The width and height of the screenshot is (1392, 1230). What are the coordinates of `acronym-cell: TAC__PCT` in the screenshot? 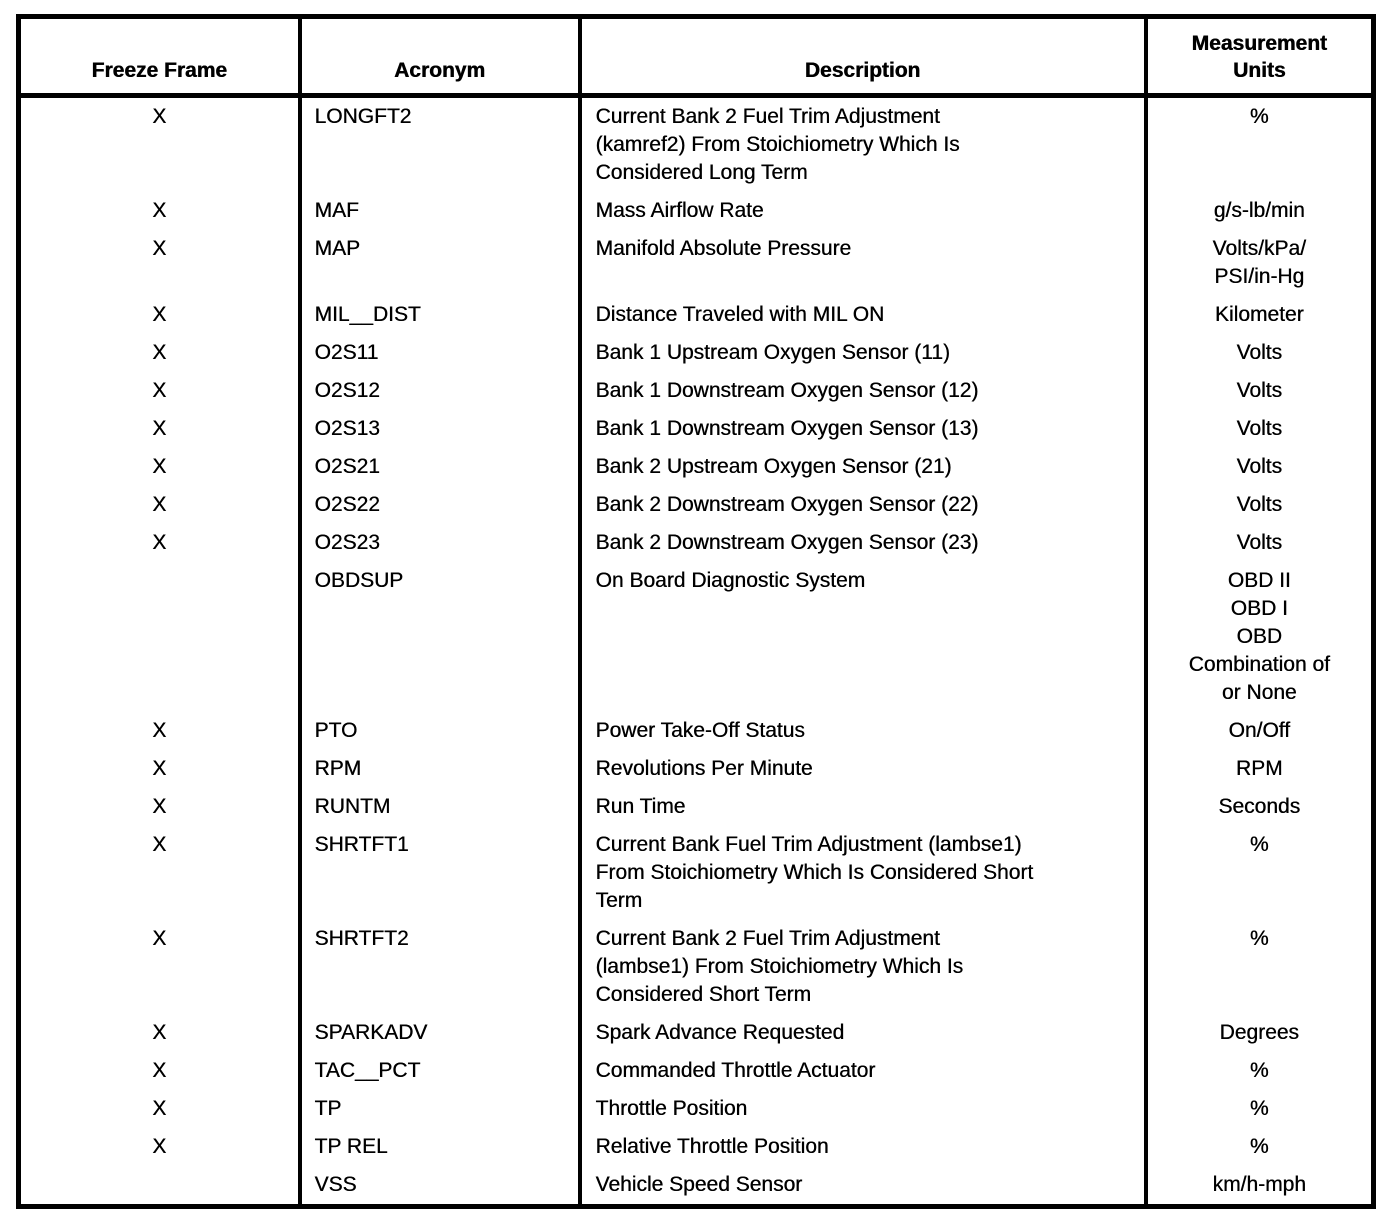 It's located at (438, 1071).